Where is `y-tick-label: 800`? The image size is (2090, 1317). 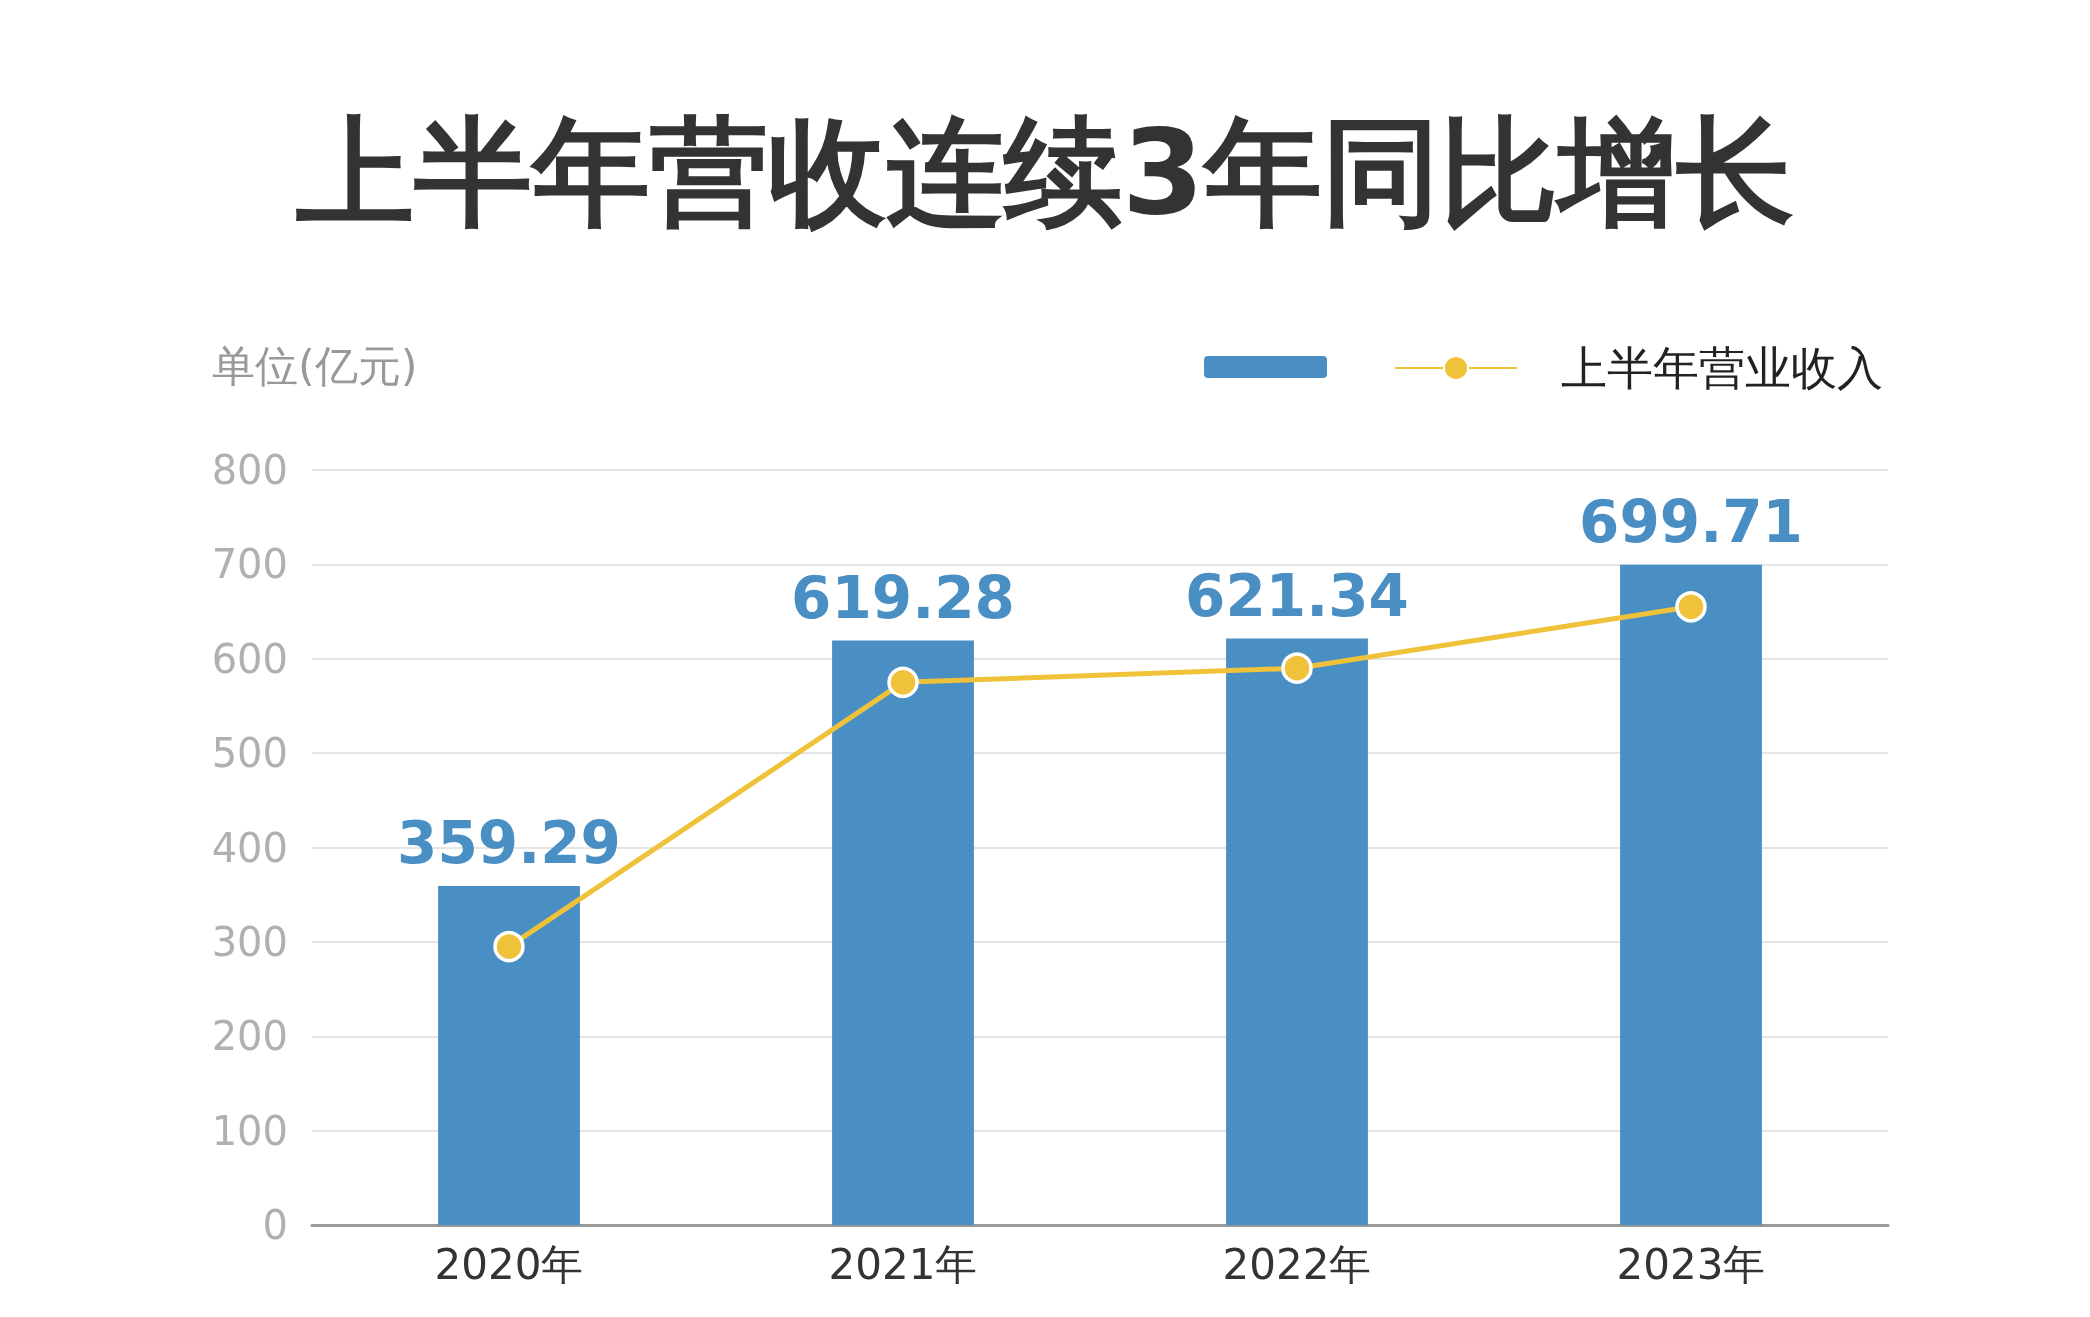
y-tick-label: 800 is located at coordinates (249, 470).